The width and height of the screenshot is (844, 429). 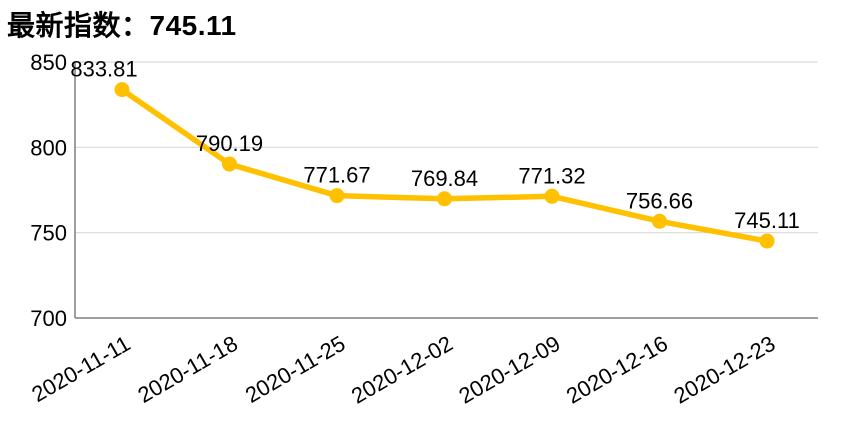 What do you see at coordinates (551, 175) in the screenshot?
I see `data-label: 771.32` at bounding box center [551, 175].